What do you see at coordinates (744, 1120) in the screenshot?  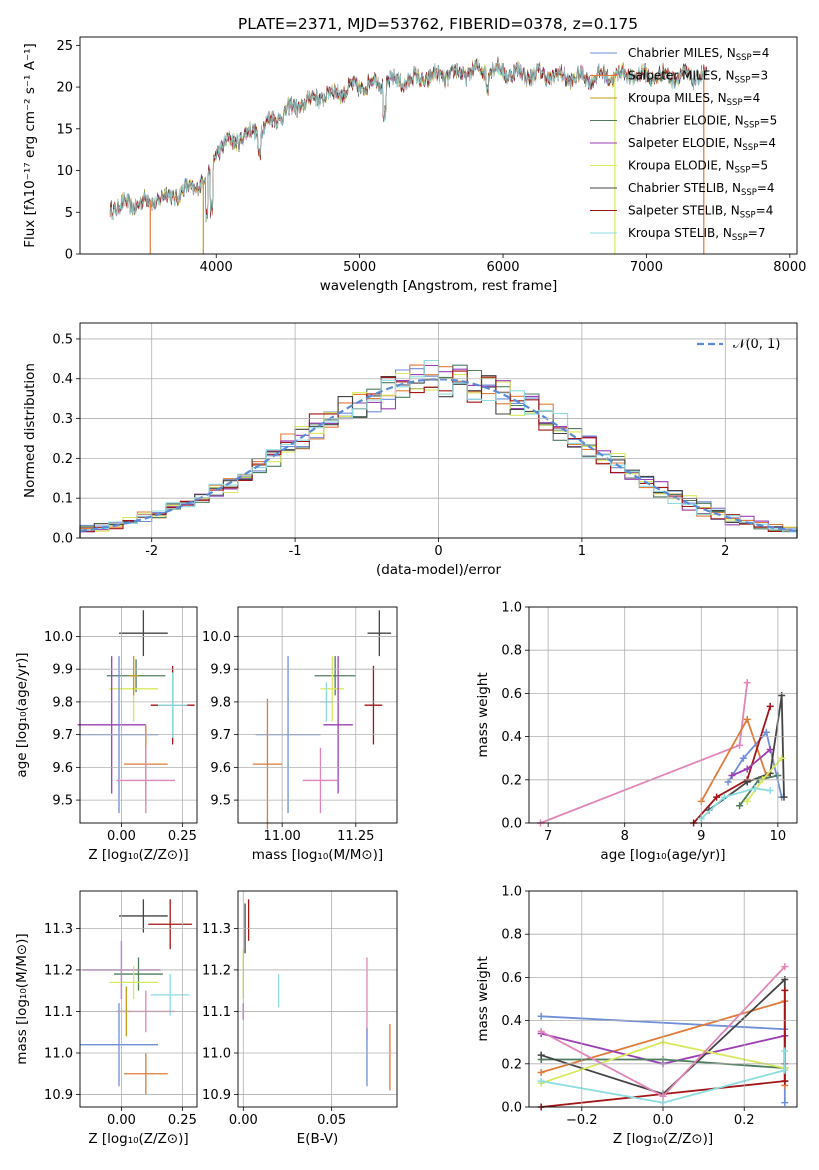 I see `x-tick-label: 0.2` at bounding box center [744, 1120].